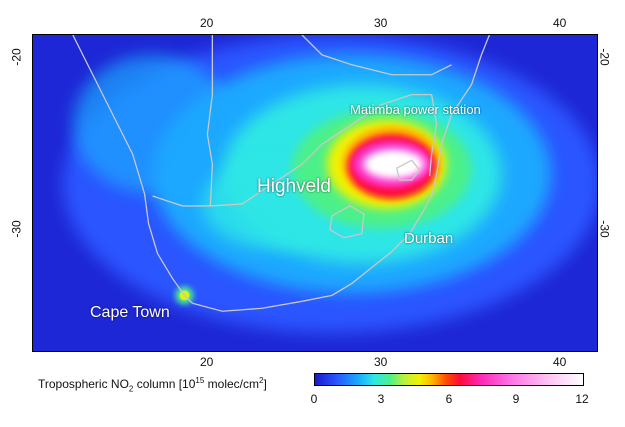  I want to click on top-lon-tick-20: 20, so click(207, 23).